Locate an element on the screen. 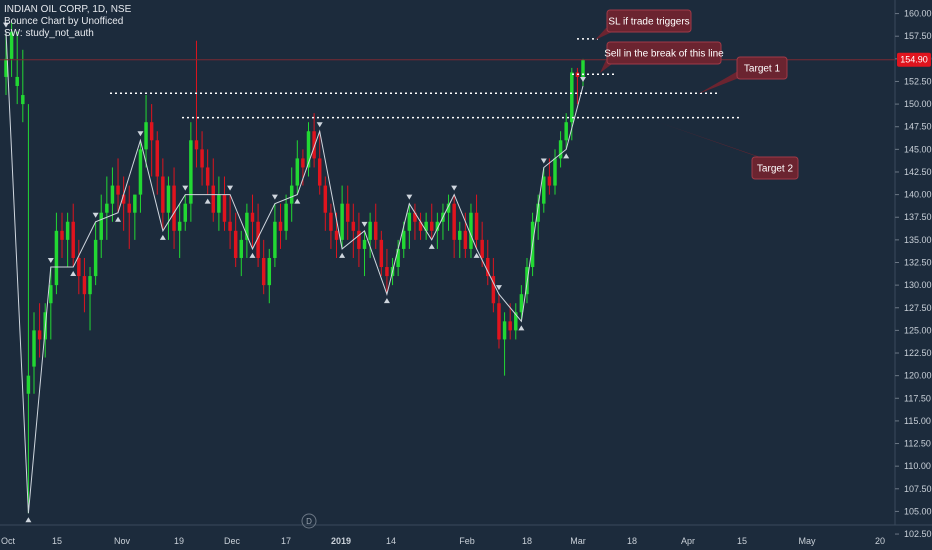 The width and height of the screenshot is (932, 550). price-tick-label: 115.00 is located at coordinates (917, 421).